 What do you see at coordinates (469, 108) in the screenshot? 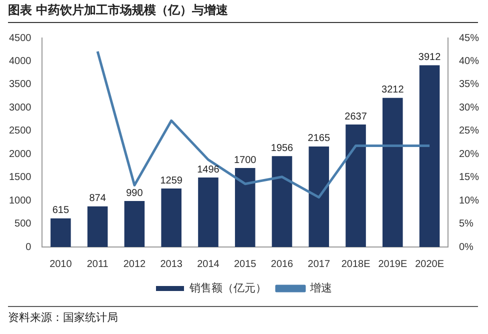
I see `y2-tick-label: 30%` at bounding box center [469, 108].